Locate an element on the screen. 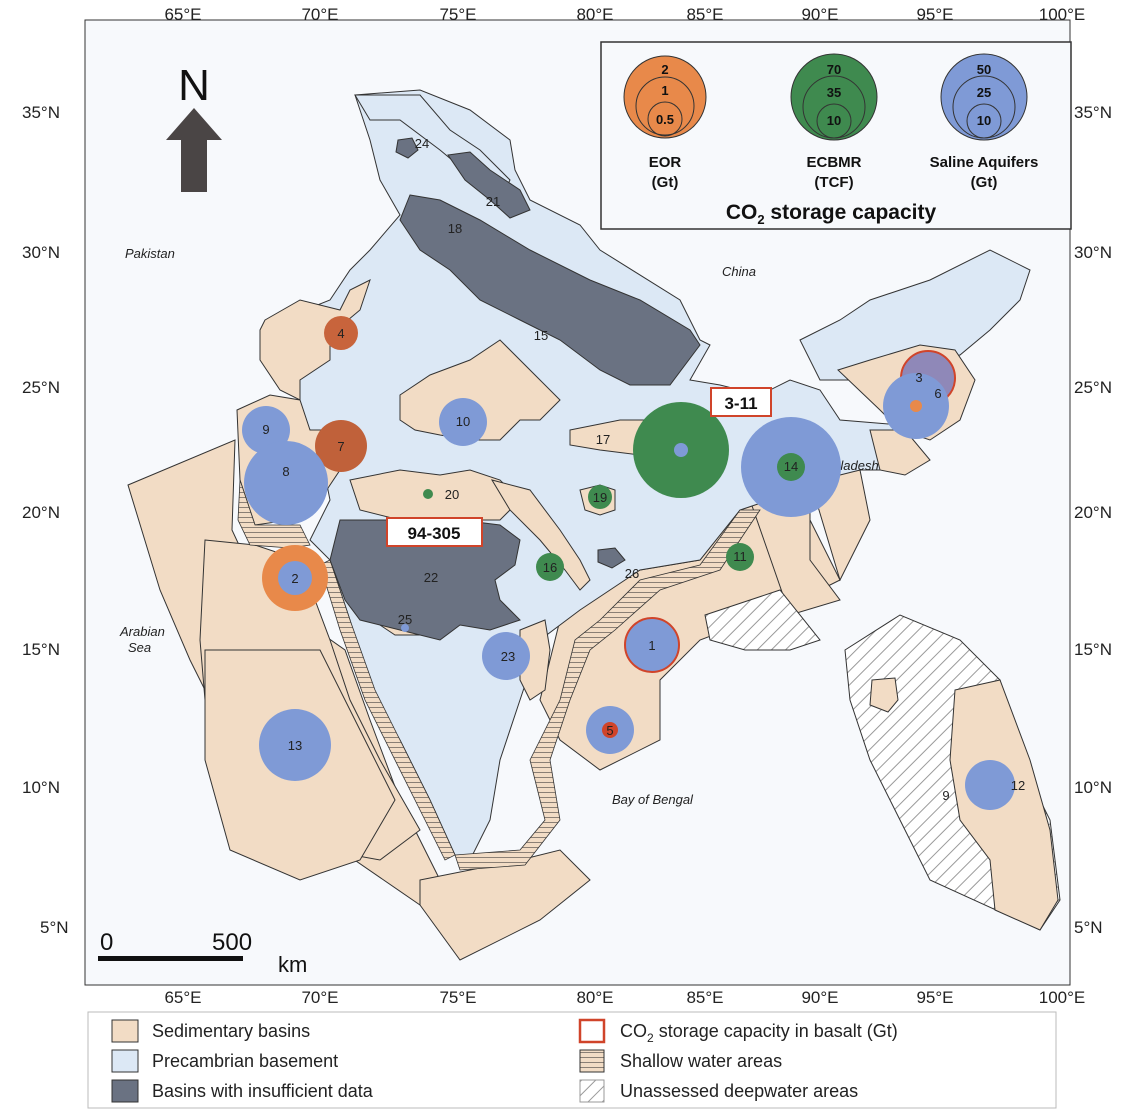 This screenshot has height=1115, width=1133. basin-number: 12 is located at coordinates (1018, 785).